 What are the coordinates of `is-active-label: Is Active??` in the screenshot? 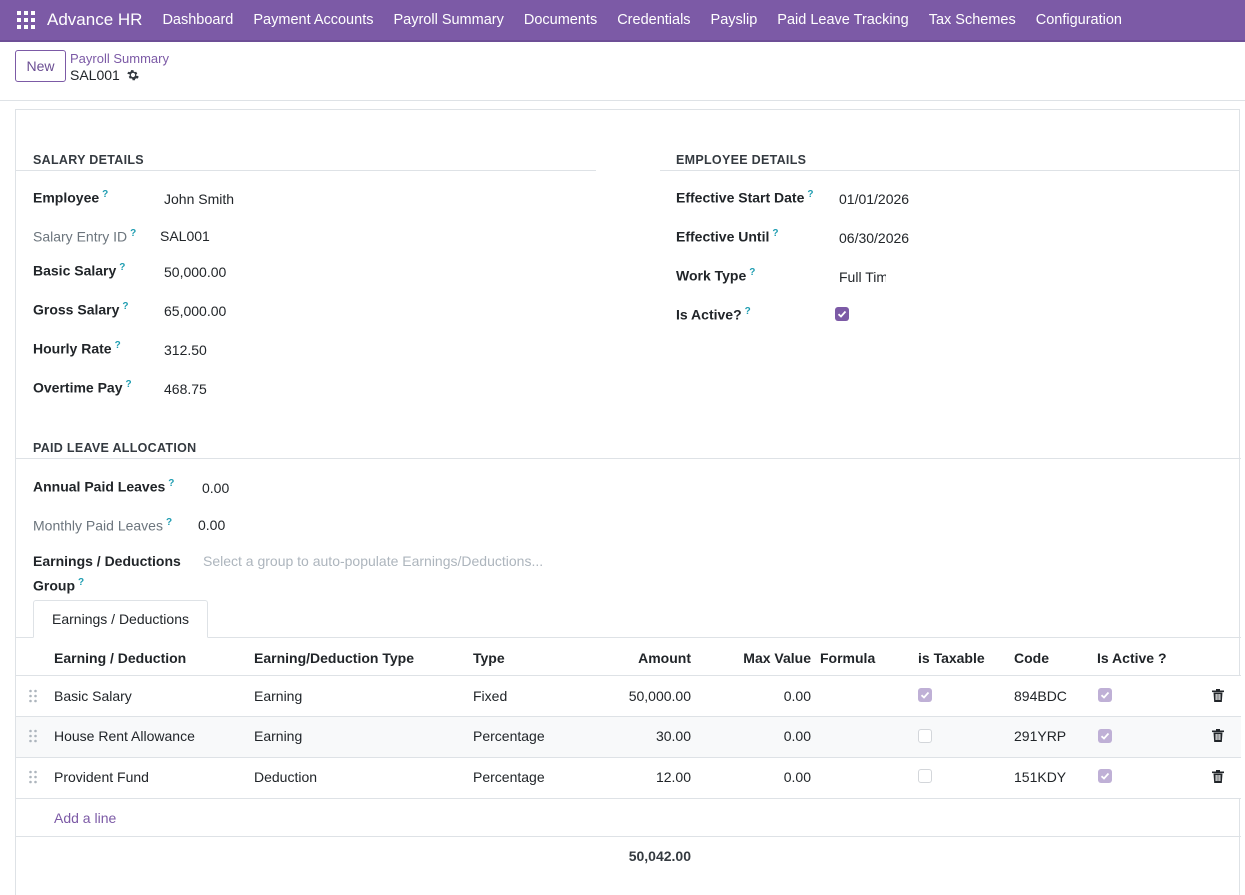 It's located at (713, 314).